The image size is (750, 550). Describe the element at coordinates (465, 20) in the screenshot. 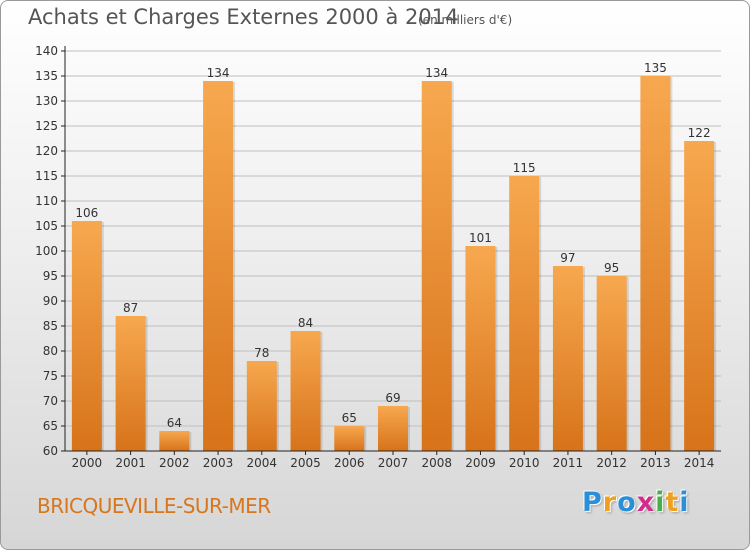

I see `chart-subtitle: (en milliers d'€)` at that location.